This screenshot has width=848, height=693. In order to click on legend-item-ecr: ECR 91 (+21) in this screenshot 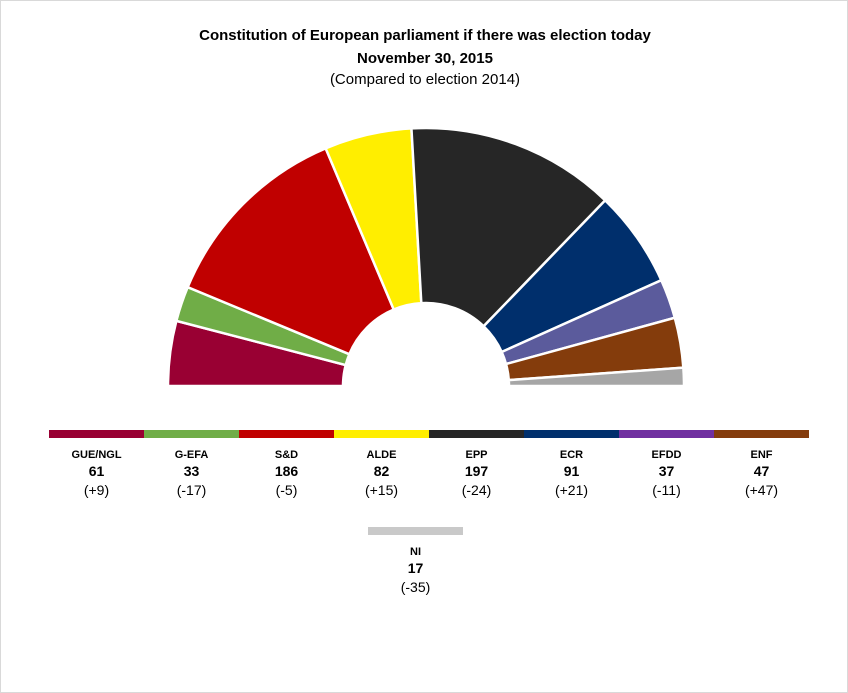, I will do `click(571, 465)`.